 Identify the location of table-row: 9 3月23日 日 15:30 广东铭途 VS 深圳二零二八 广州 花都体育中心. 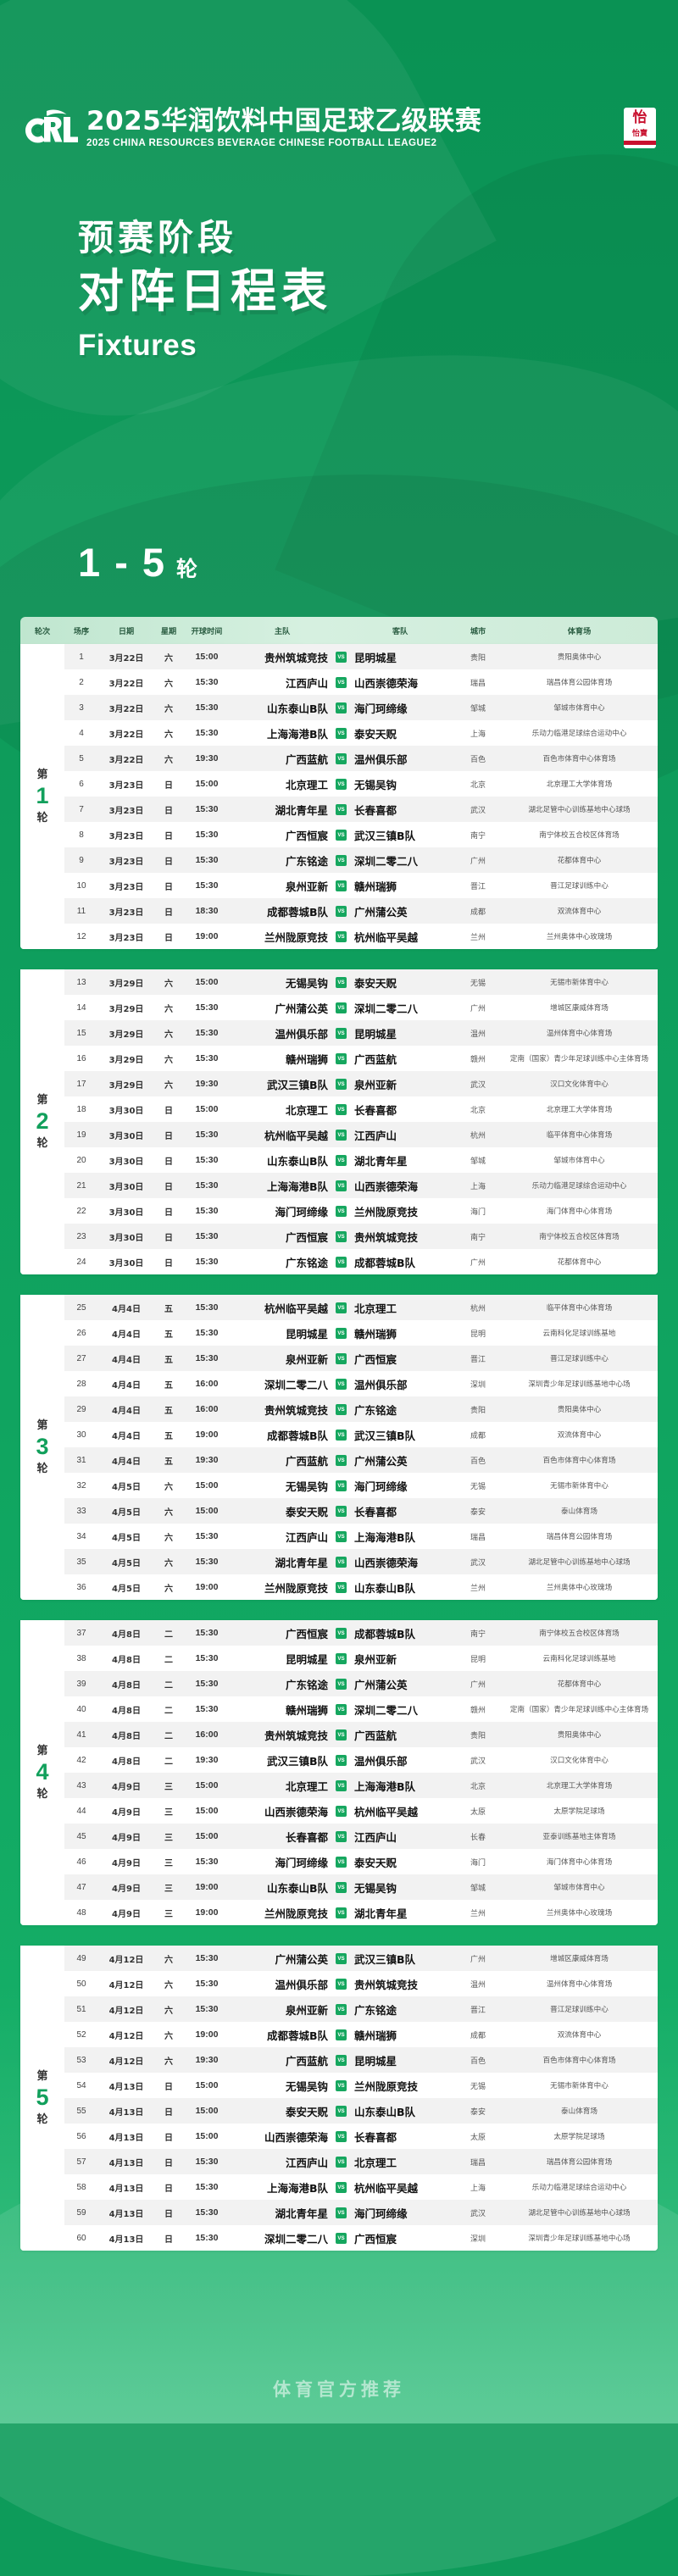
(361, 860).